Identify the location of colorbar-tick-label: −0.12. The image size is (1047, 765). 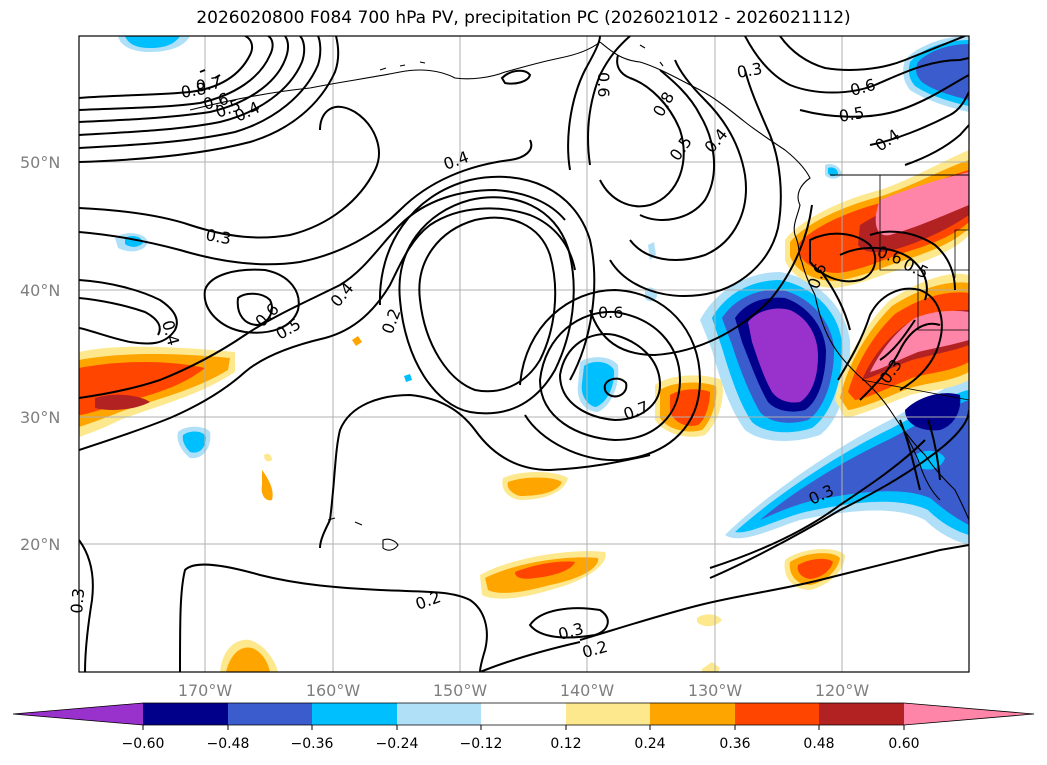
(481, 744).